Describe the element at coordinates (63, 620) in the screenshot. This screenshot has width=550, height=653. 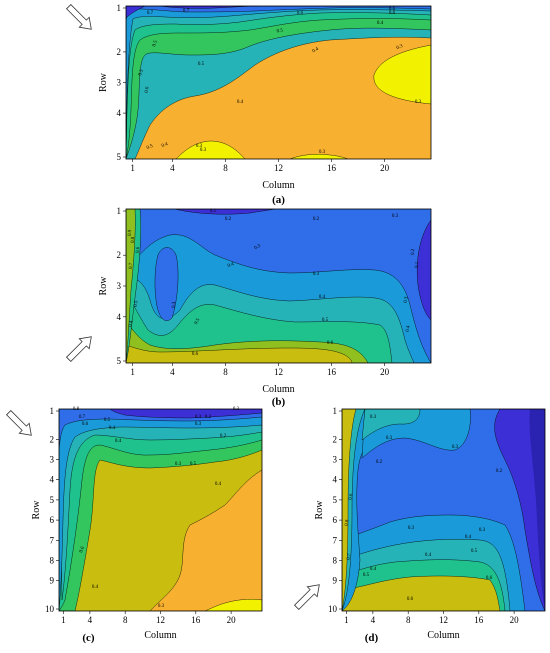
I see `x-tick-label-c: 1` at that location.